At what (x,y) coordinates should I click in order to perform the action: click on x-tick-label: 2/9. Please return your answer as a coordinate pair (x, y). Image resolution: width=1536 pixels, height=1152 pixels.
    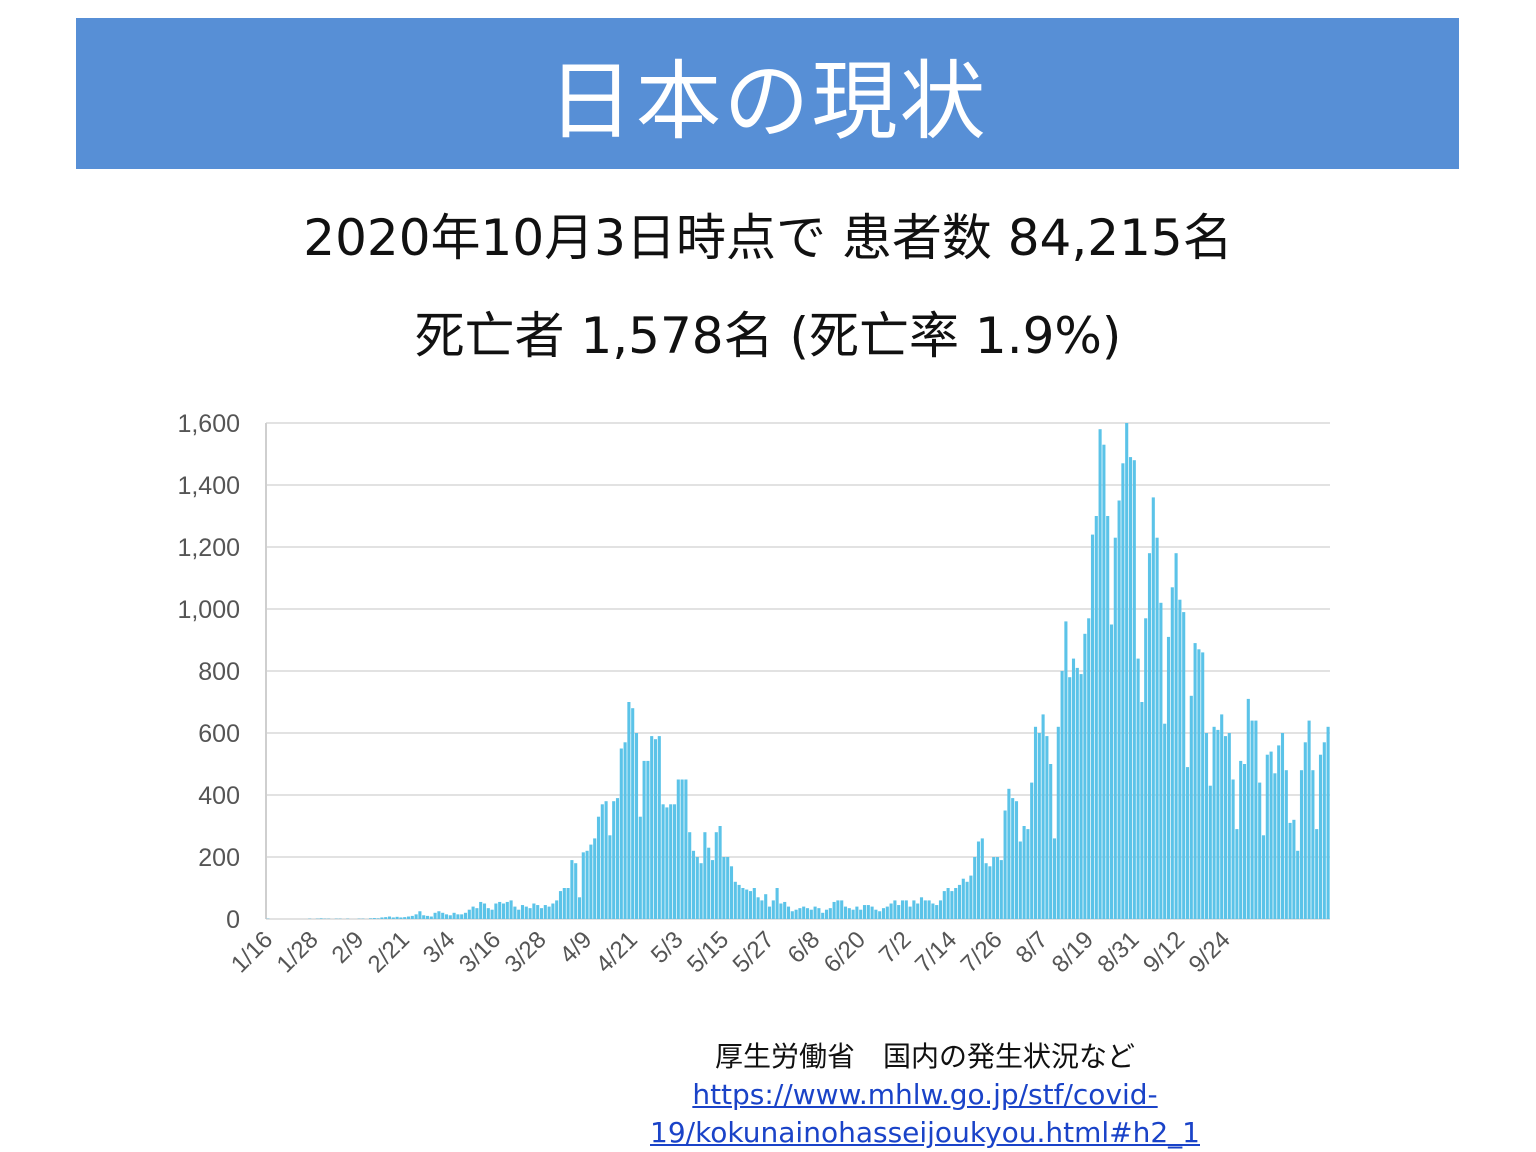
    Looking at the image, I should click on (348, 947).